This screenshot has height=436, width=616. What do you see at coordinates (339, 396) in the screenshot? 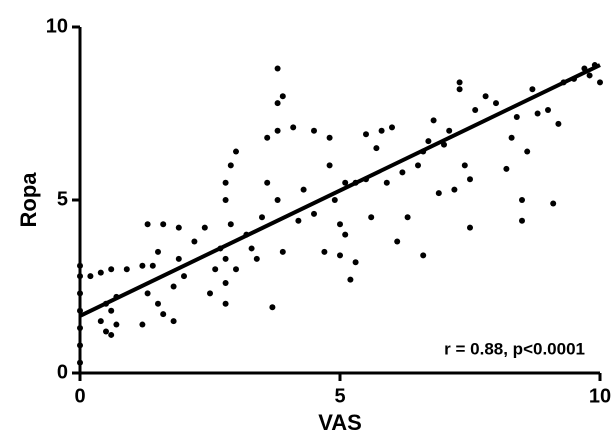
I see `x-tick-label: 5` at bounding box center [339, 396].